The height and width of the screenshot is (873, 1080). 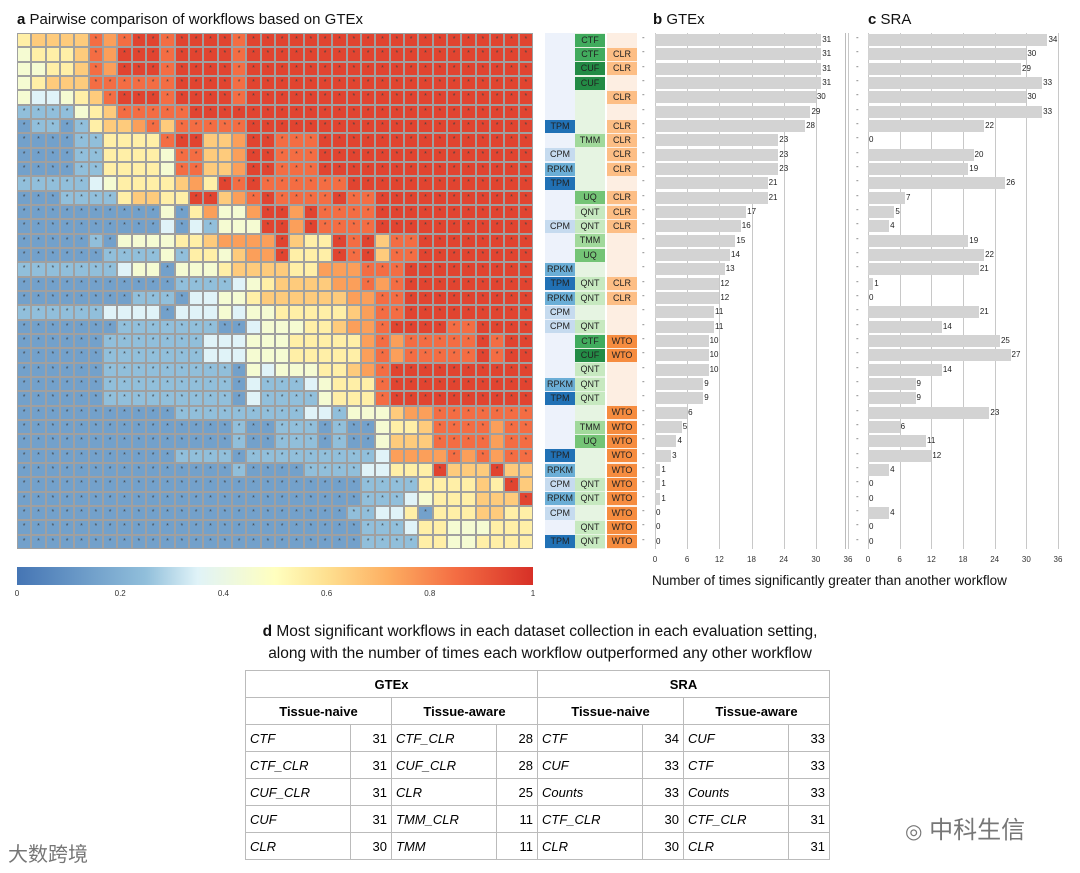 I want to click on bar-value-label: 21, so click(x=984, y=312).